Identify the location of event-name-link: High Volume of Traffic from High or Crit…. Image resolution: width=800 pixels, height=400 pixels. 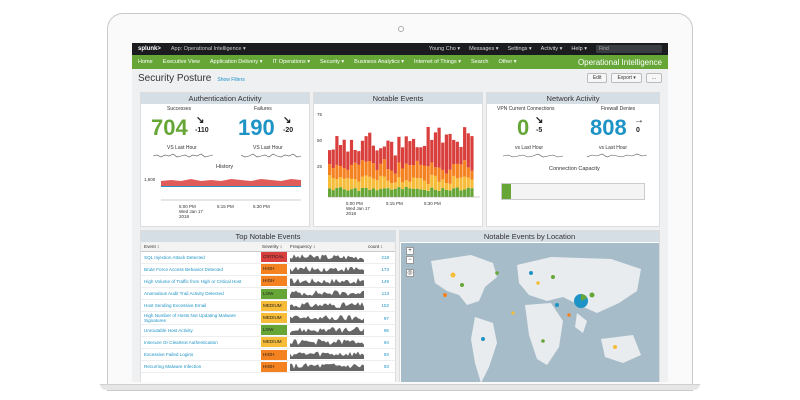
(200, 282).